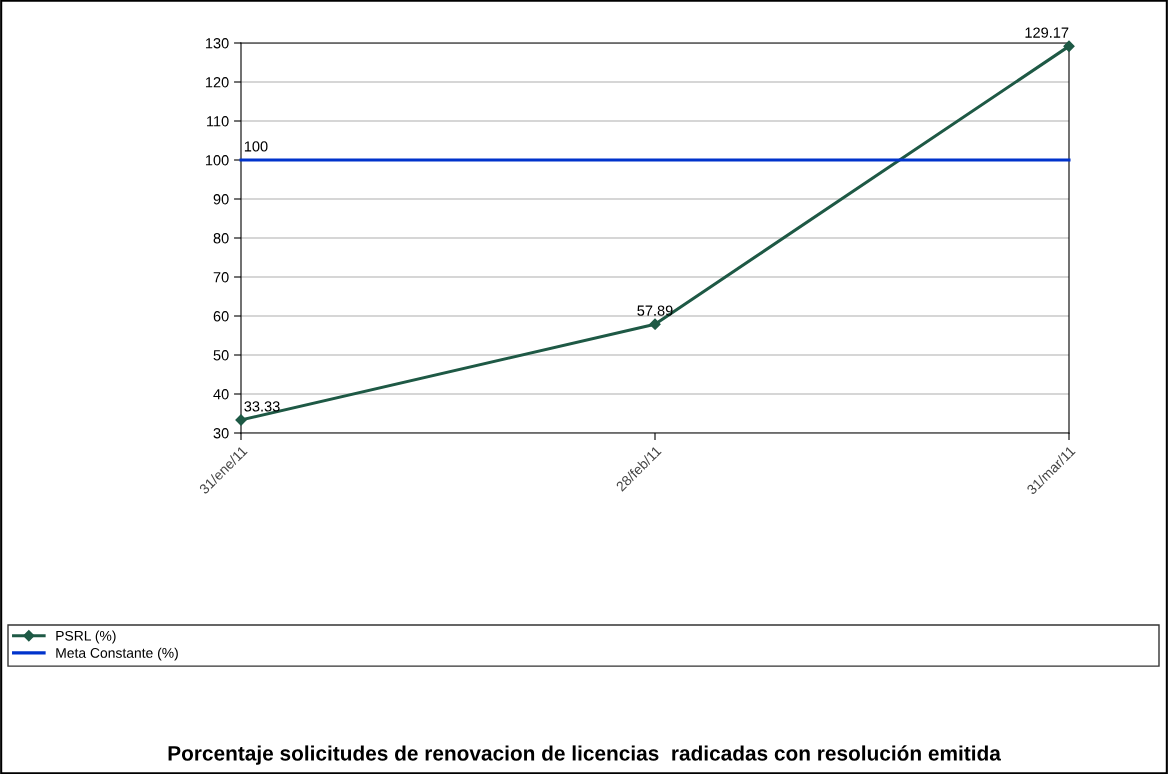 The image size is (1168, 774). What do you see at coordinates (221, 433) in the screenshot?
I see `y-tick-label: 30` at bounding box center [221, 433].